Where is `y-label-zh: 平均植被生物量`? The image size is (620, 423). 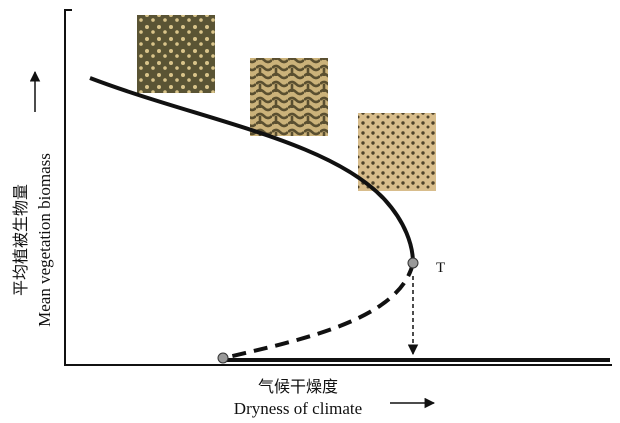
y-label-zh: 平均植被生物量 is located at coordinates (21, 240).